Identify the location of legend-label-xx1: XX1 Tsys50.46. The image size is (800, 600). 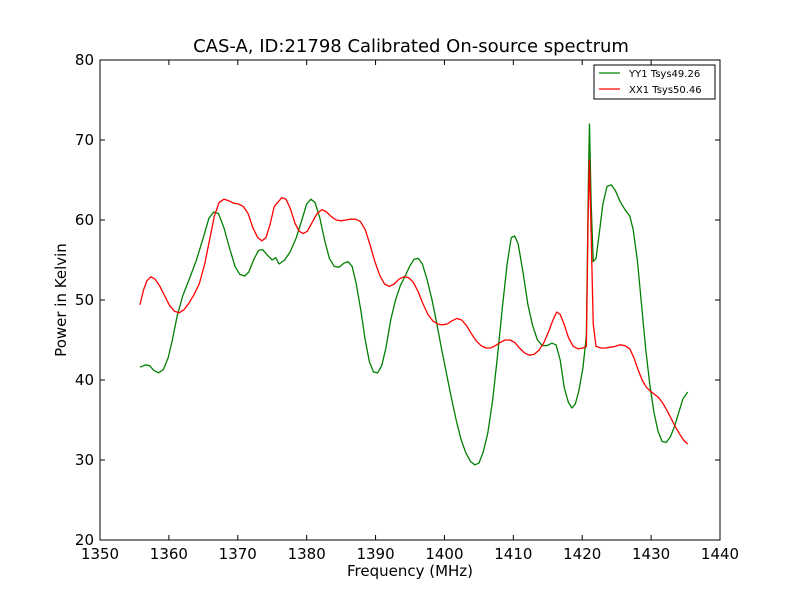
(665, 90).